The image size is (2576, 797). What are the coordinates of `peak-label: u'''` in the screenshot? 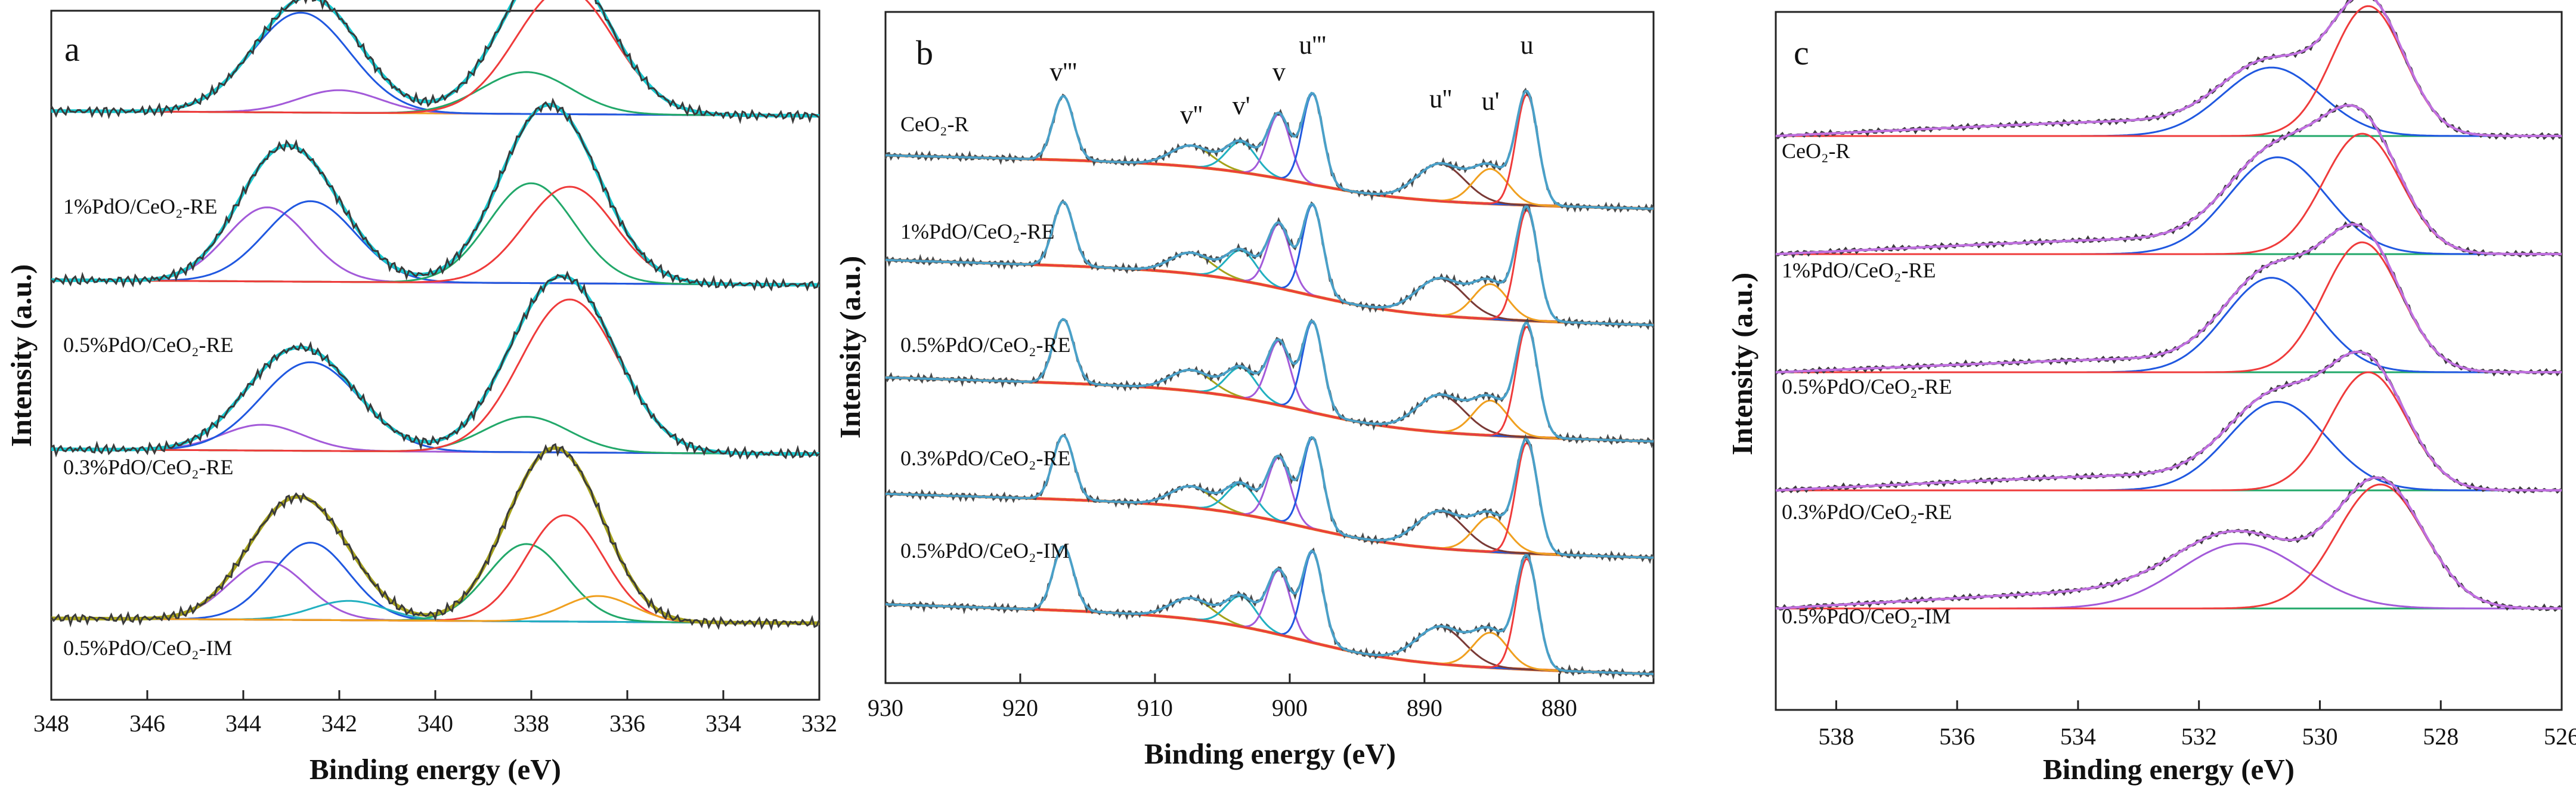 It's located at (1312, 45).